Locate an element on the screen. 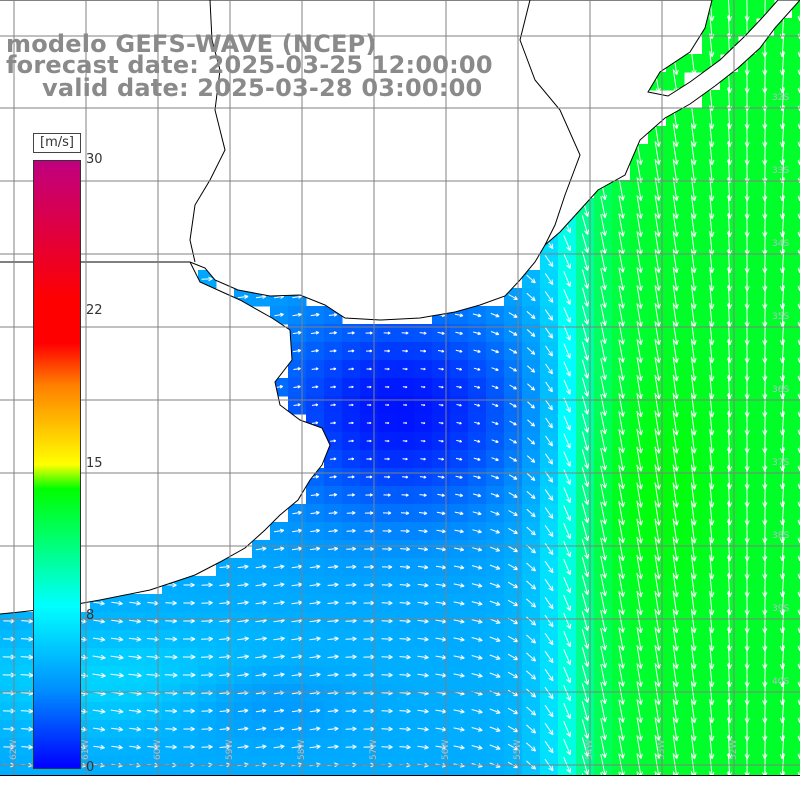 Image resolution: width=800 pixels, height=800 pixels. latitude-label: 34S is located at coordinates (780, 244).